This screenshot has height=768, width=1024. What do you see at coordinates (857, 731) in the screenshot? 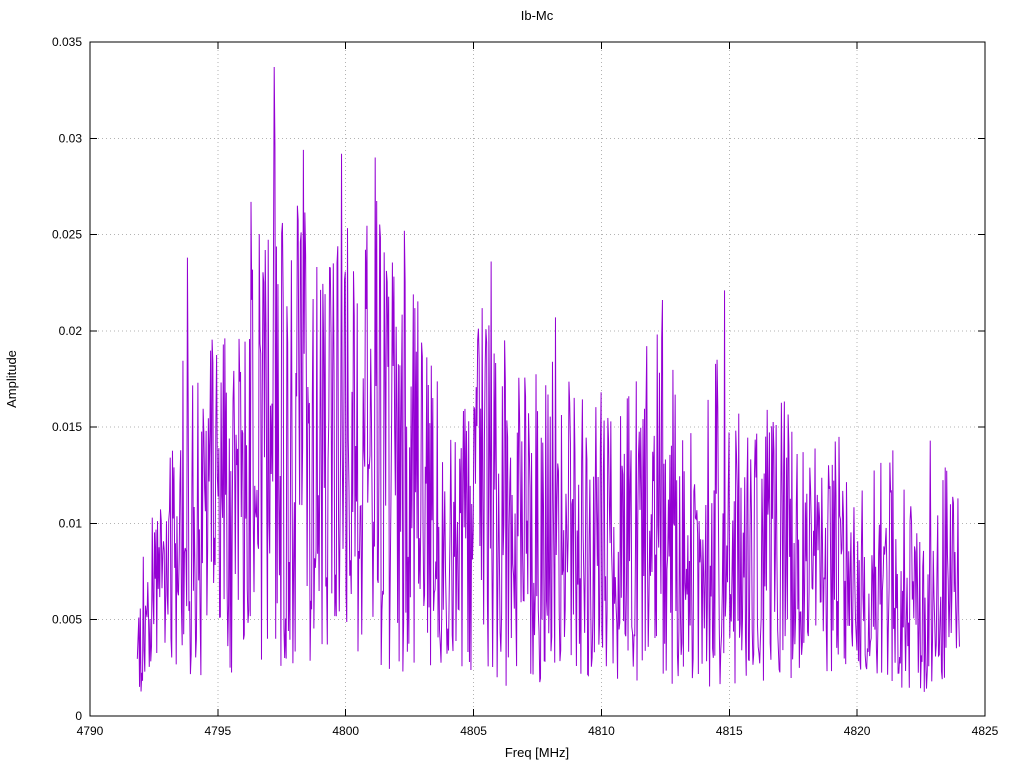
I see `x-tick-label: 4820` at bounding box center [857, 731].